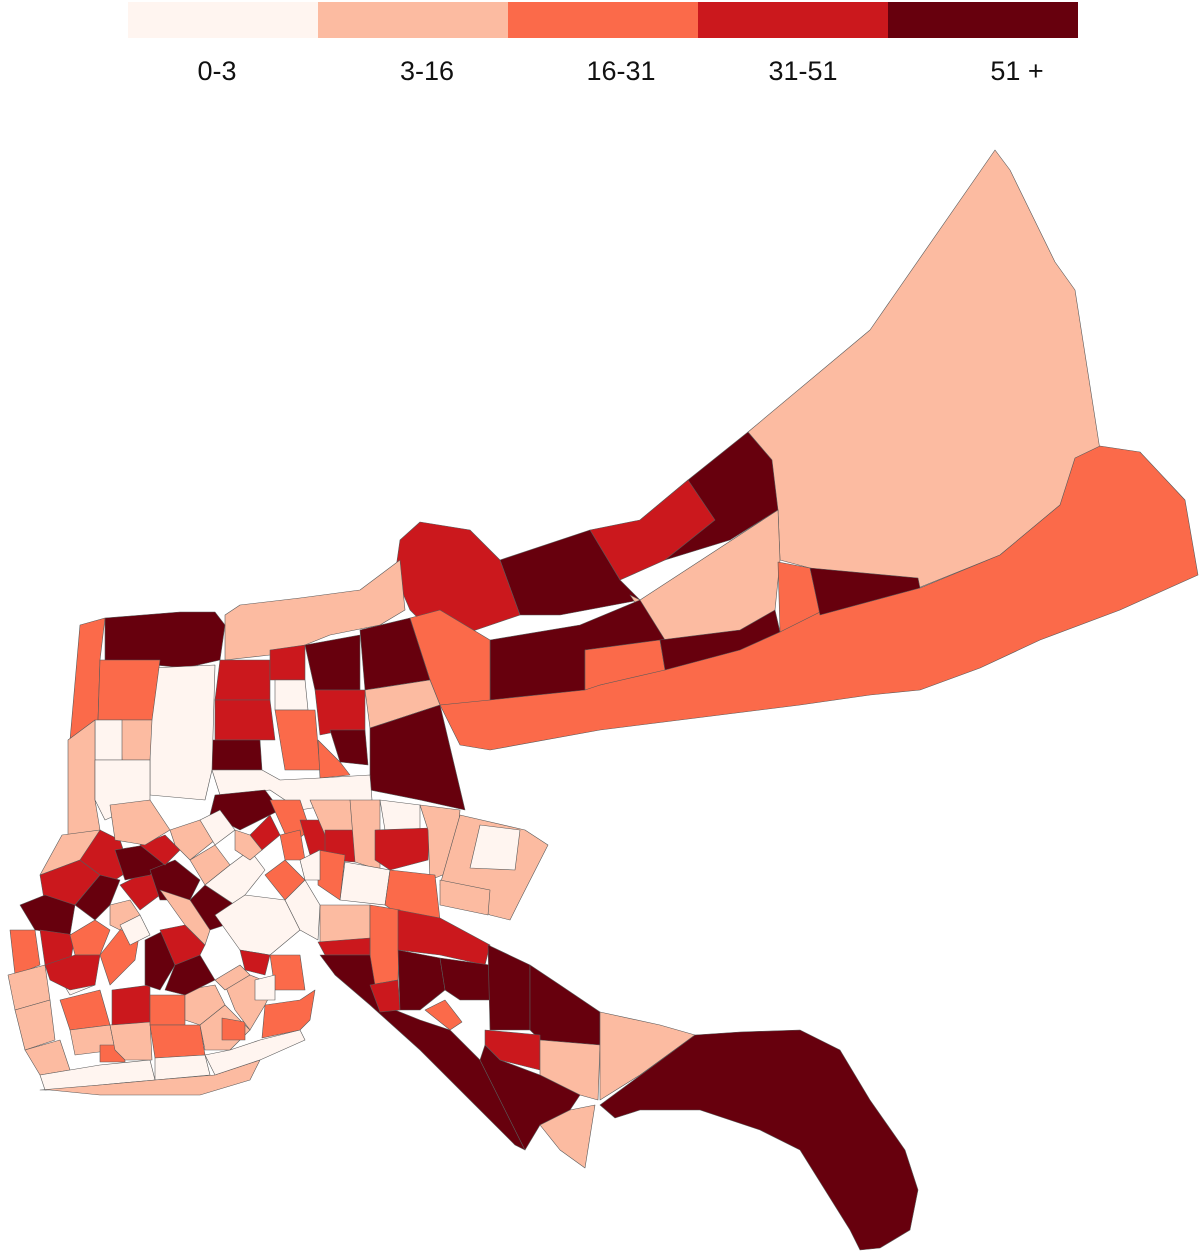 The height and width of the screenshot is (1256, 1200). Describe the element at coordinates (1017, 71) in the screenshot. I see `legend-label-51-plus: 51 +` at that location.